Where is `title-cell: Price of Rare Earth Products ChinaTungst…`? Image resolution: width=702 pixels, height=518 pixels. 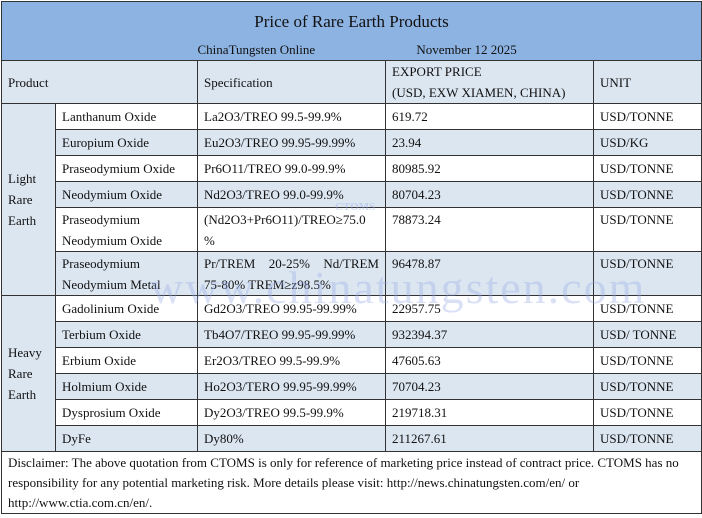
title-cell: Price of Rare Earth Products ChinaTungst… is located at coordinates (351, 31).